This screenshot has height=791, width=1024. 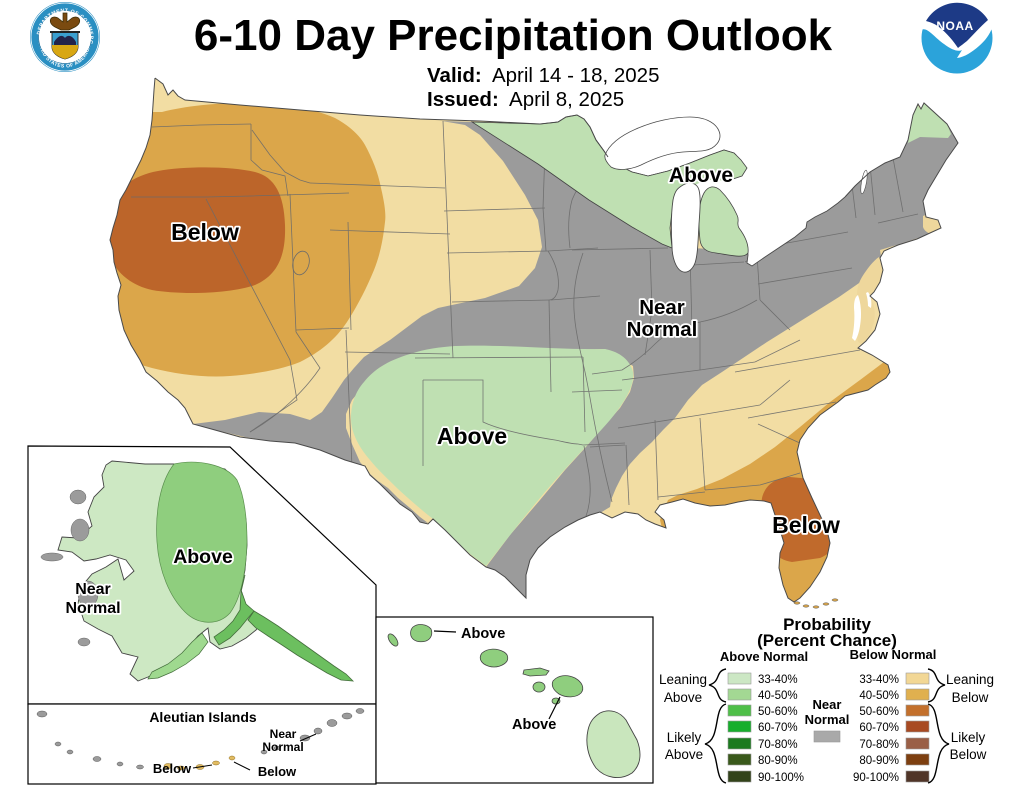 What do you see at coordinates (827, 640) in the screenshot?
I see `svg-text: (Percent Chance)` at bounding box center [827, 640].